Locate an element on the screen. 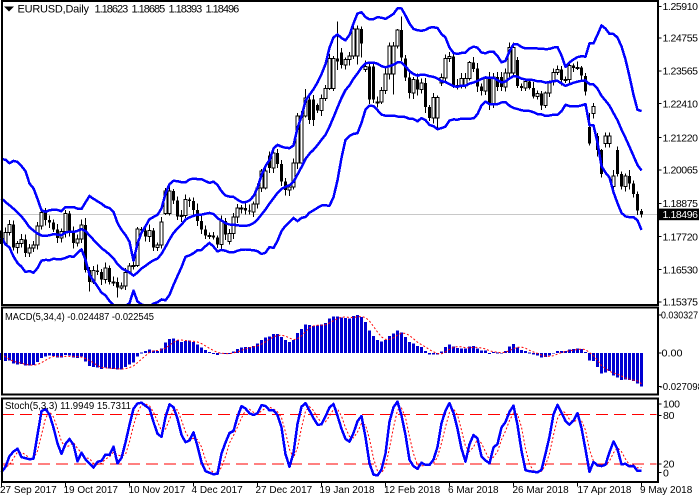  svg-text: EURUSD,Daily is located at coordinates (54, 10).